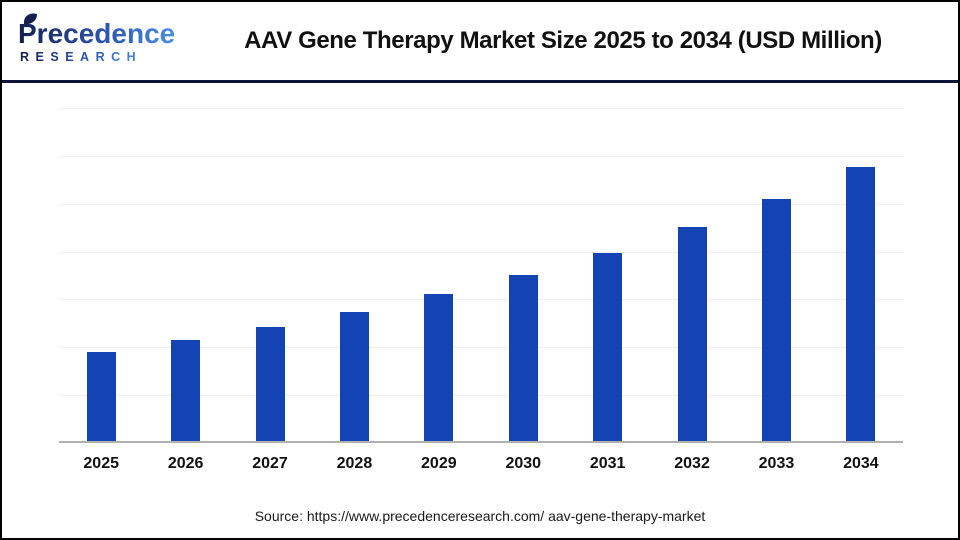 The image size is (960, 540). I want to click on bar-column-2034, so click(861, 274).